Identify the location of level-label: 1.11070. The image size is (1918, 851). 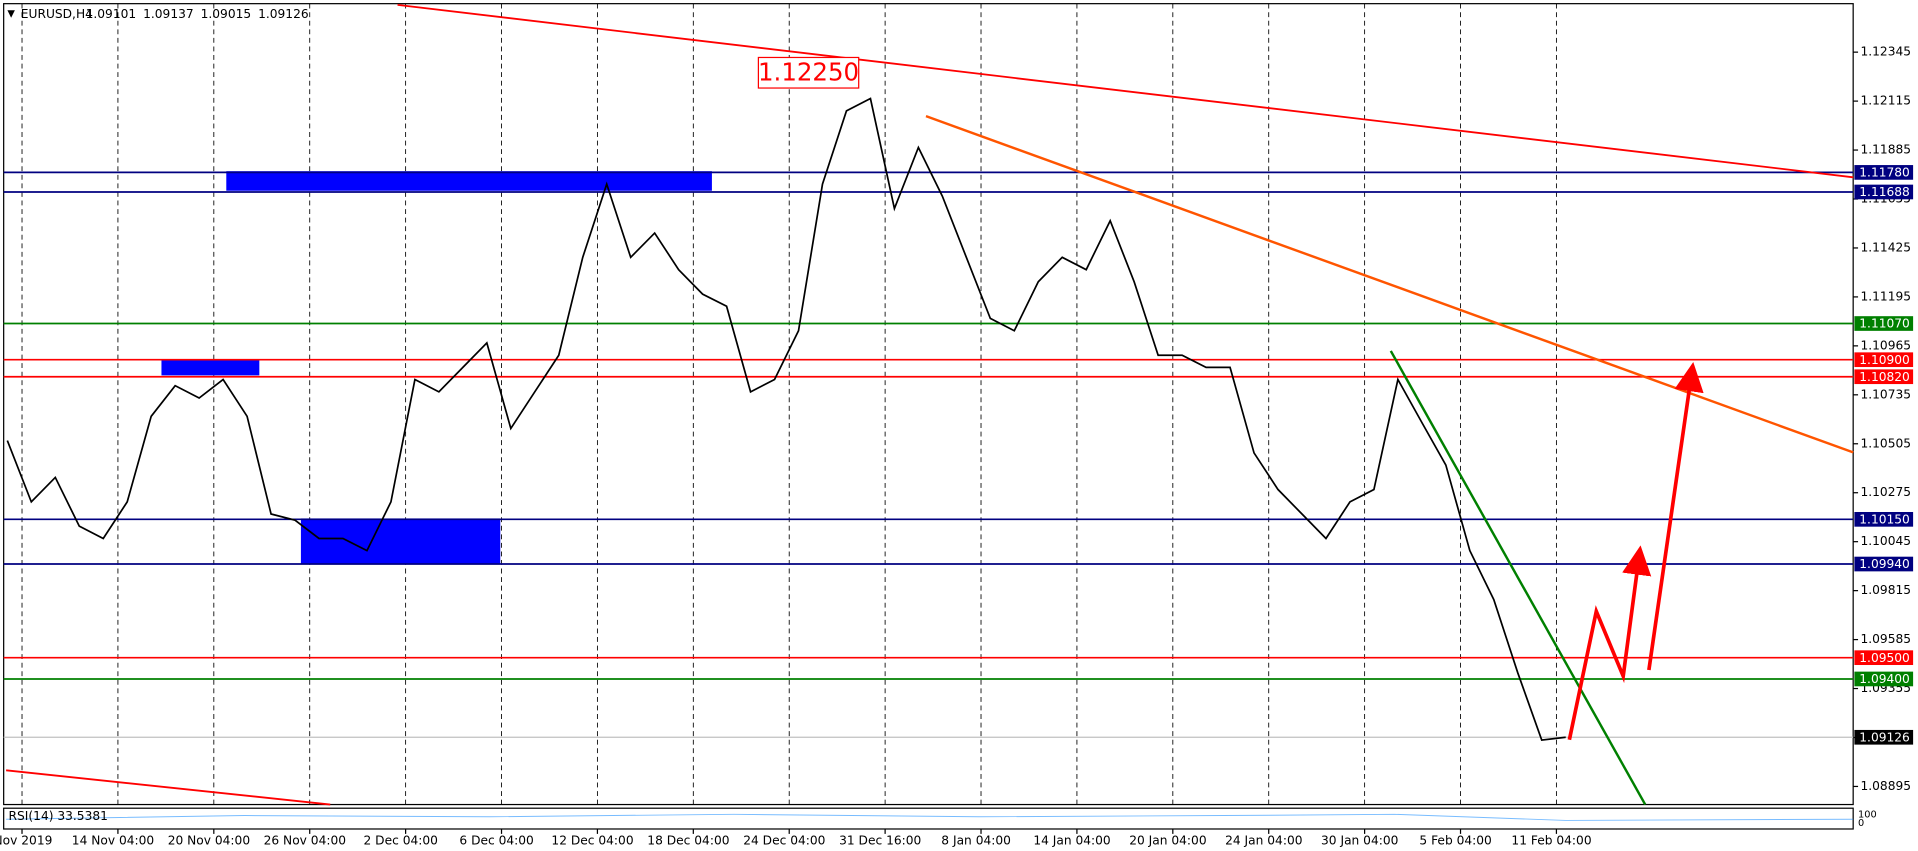
(1884, 324).